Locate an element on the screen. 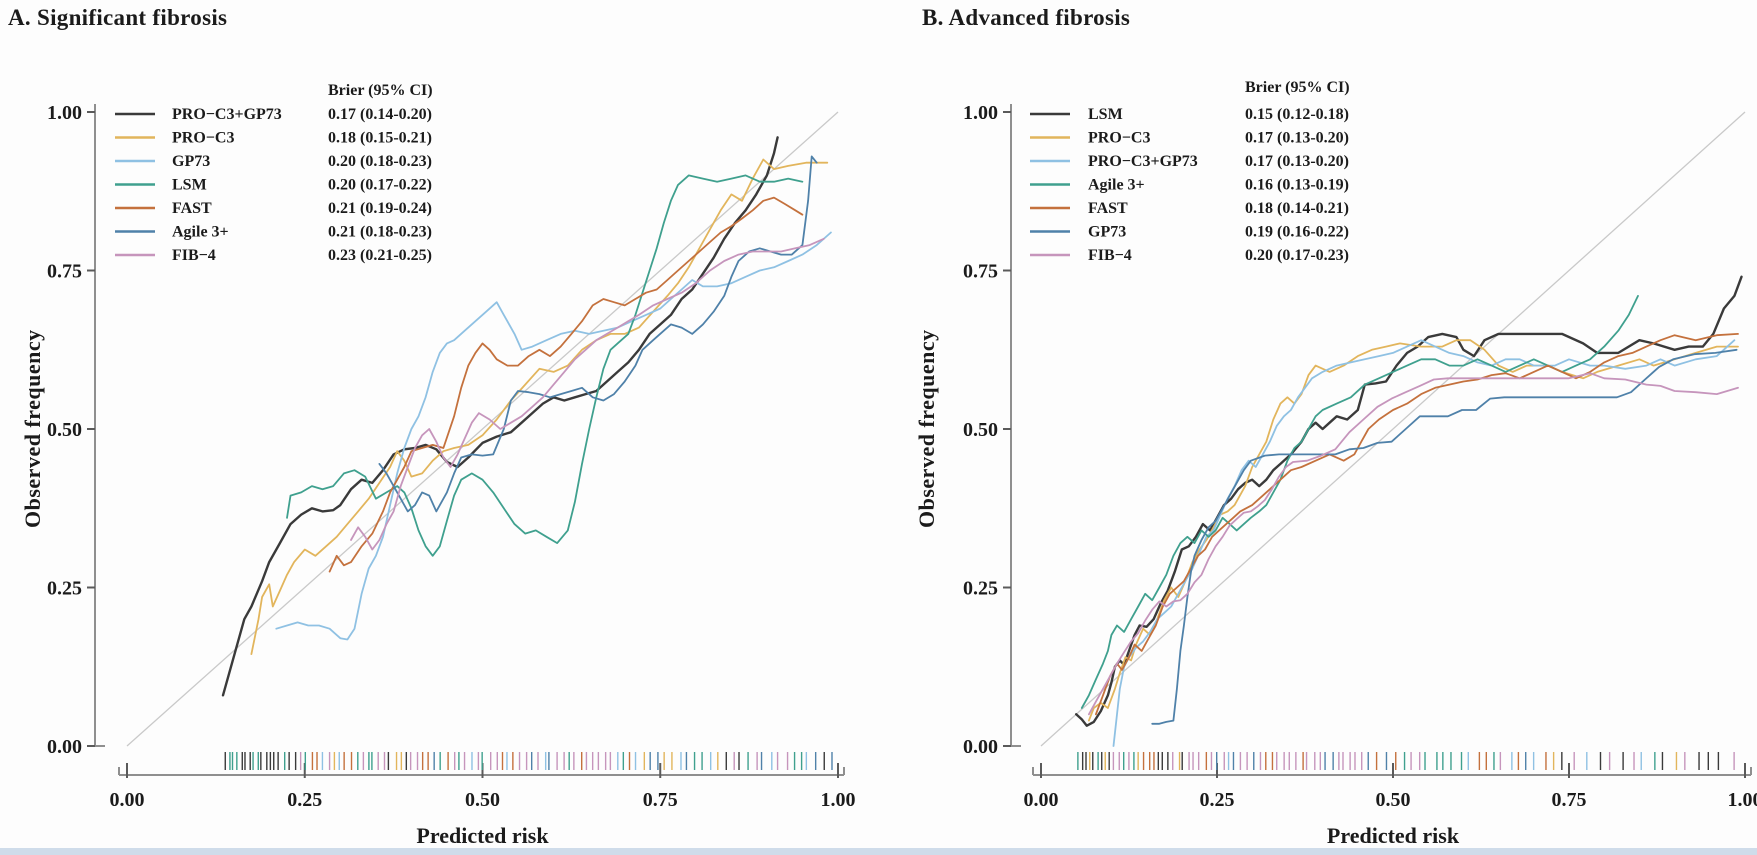 The height and width of the screenshot is (855, 1757). panel-b-title: B. Advanced fibrosis is located at coordinates (1026, 17).